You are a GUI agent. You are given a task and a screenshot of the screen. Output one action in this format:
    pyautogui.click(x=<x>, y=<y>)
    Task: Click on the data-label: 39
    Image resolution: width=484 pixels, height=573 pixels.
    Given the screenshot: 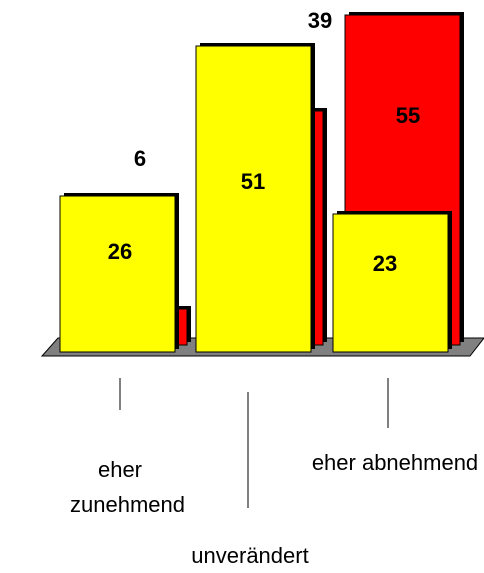 What is the action you would take?
    pyautogui.click(x=320, y=20)
    